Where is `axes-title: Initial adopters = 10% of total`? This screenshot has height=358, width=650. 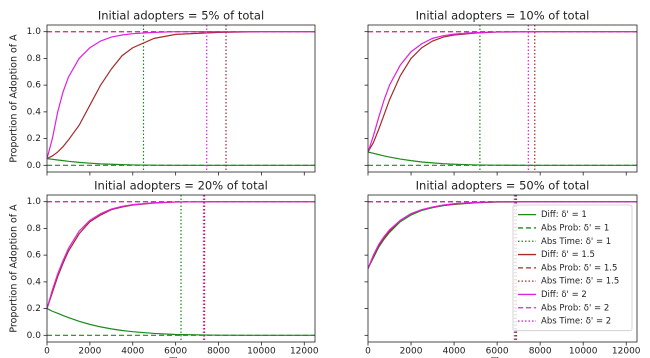
axes-title: Initial adopters = 10% of total is located at coordinates (503, 16).